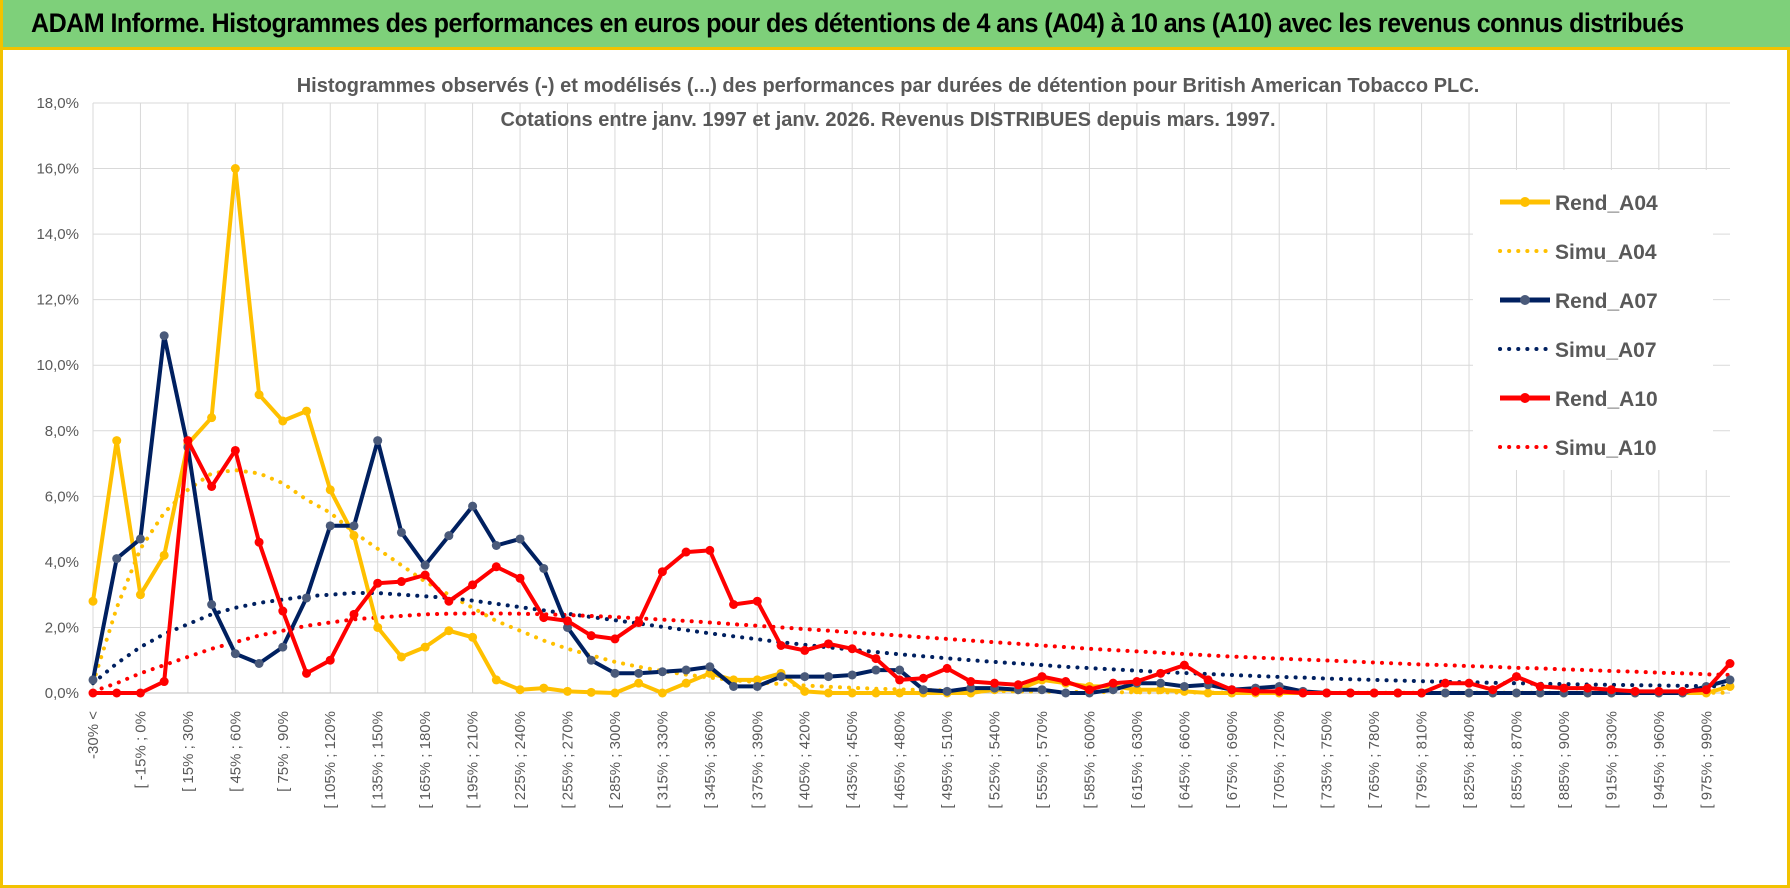 This screenshot has width=1790, height=888. Describe the element at coordinates (1564, 760) in the screenshot. I see `x-tick-label: [ 885% ; 900%` at that location.